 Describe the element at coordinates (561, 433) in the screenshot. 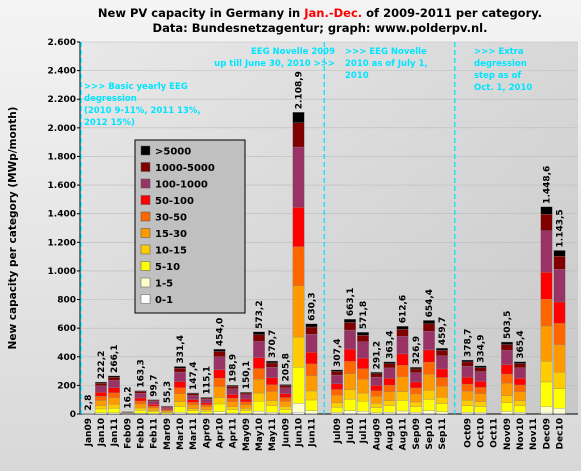

I see `x-tick-label: Dec10` at that location.